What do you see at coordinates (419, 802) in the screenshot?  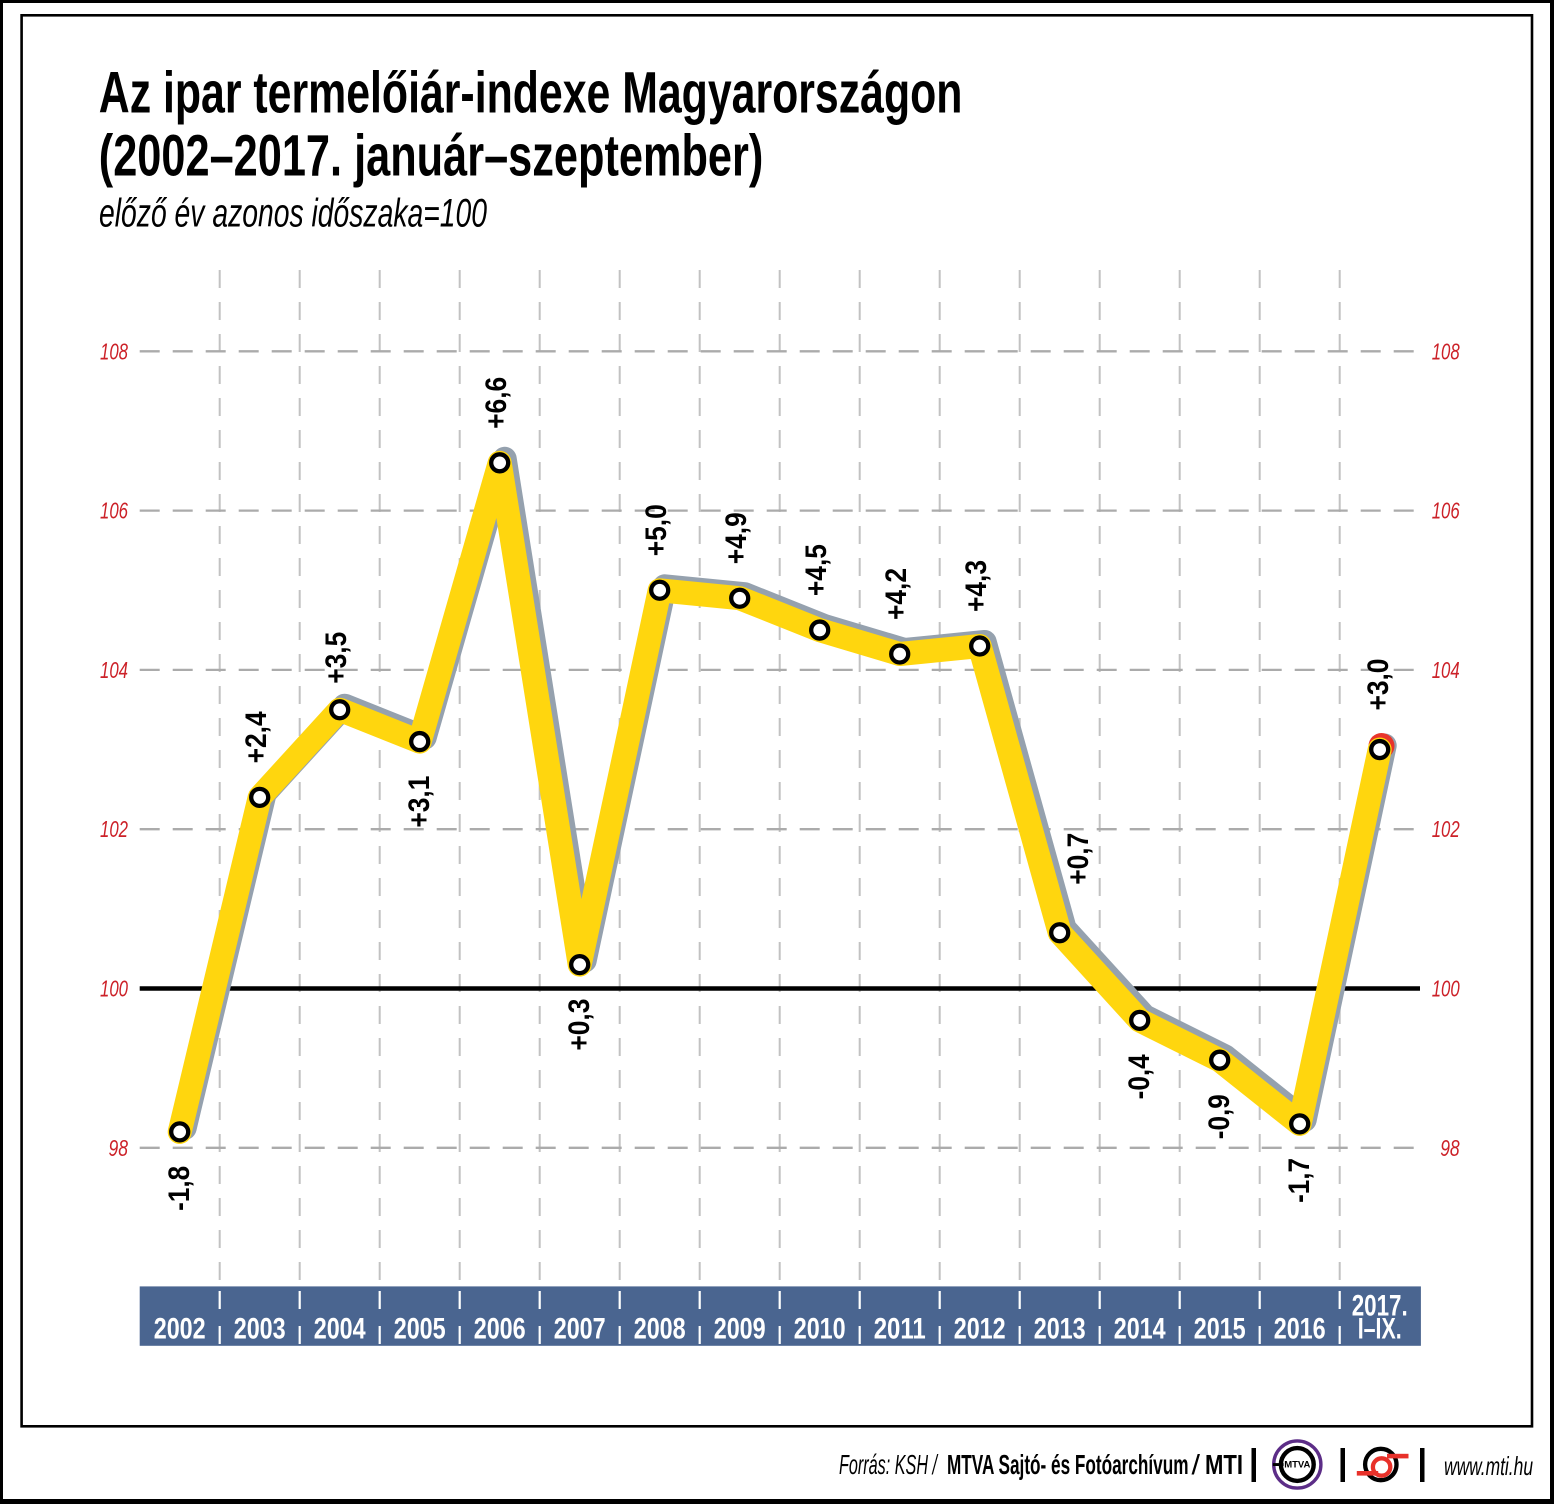 I see `svg-text: +3,1` at bounding box center [419, 802].